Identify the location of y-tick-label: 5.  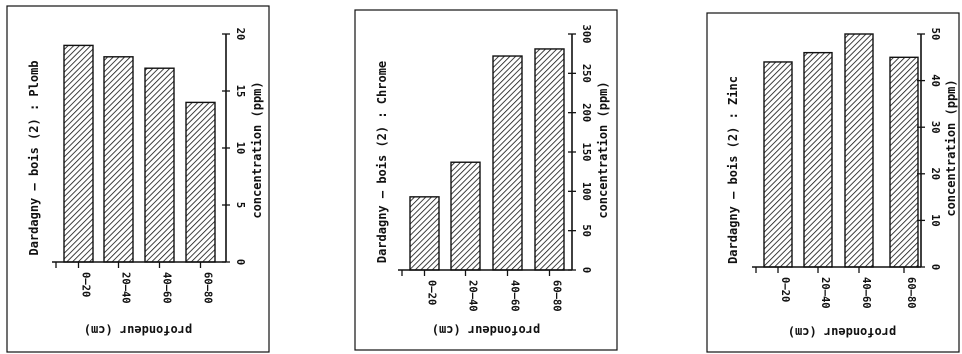
(240, 205).